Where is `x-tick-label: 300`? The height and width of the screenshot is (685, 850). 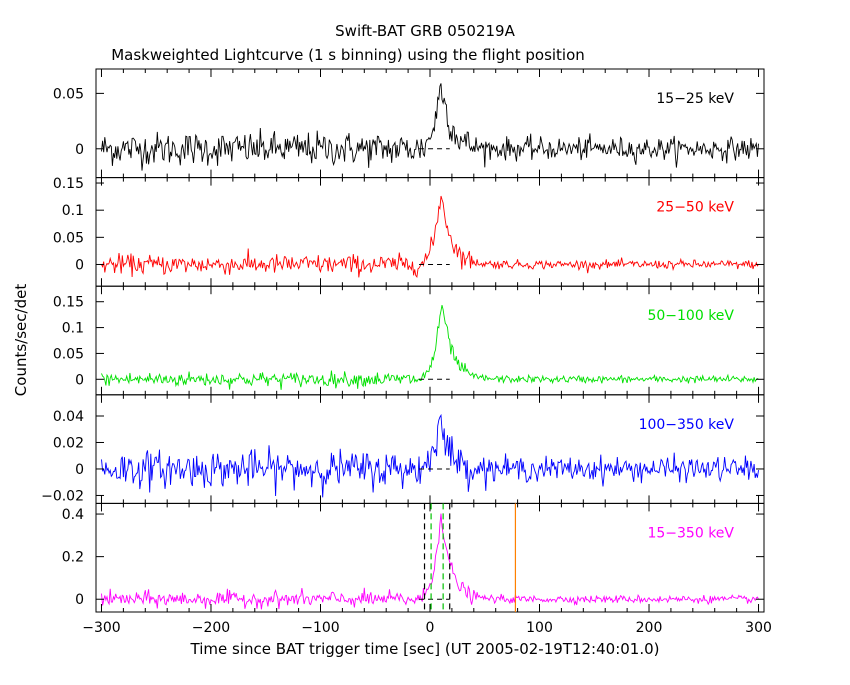 x-tick-label: 300 is located at coordinates (758, 628).